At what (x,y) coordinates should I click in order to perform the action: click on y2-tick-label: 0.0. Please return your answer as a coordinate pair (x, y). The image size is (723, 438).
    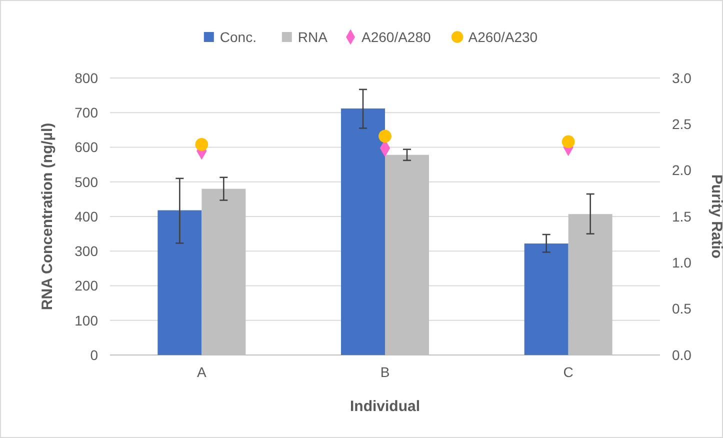
    Looking at the image, I should click on (682, 354).